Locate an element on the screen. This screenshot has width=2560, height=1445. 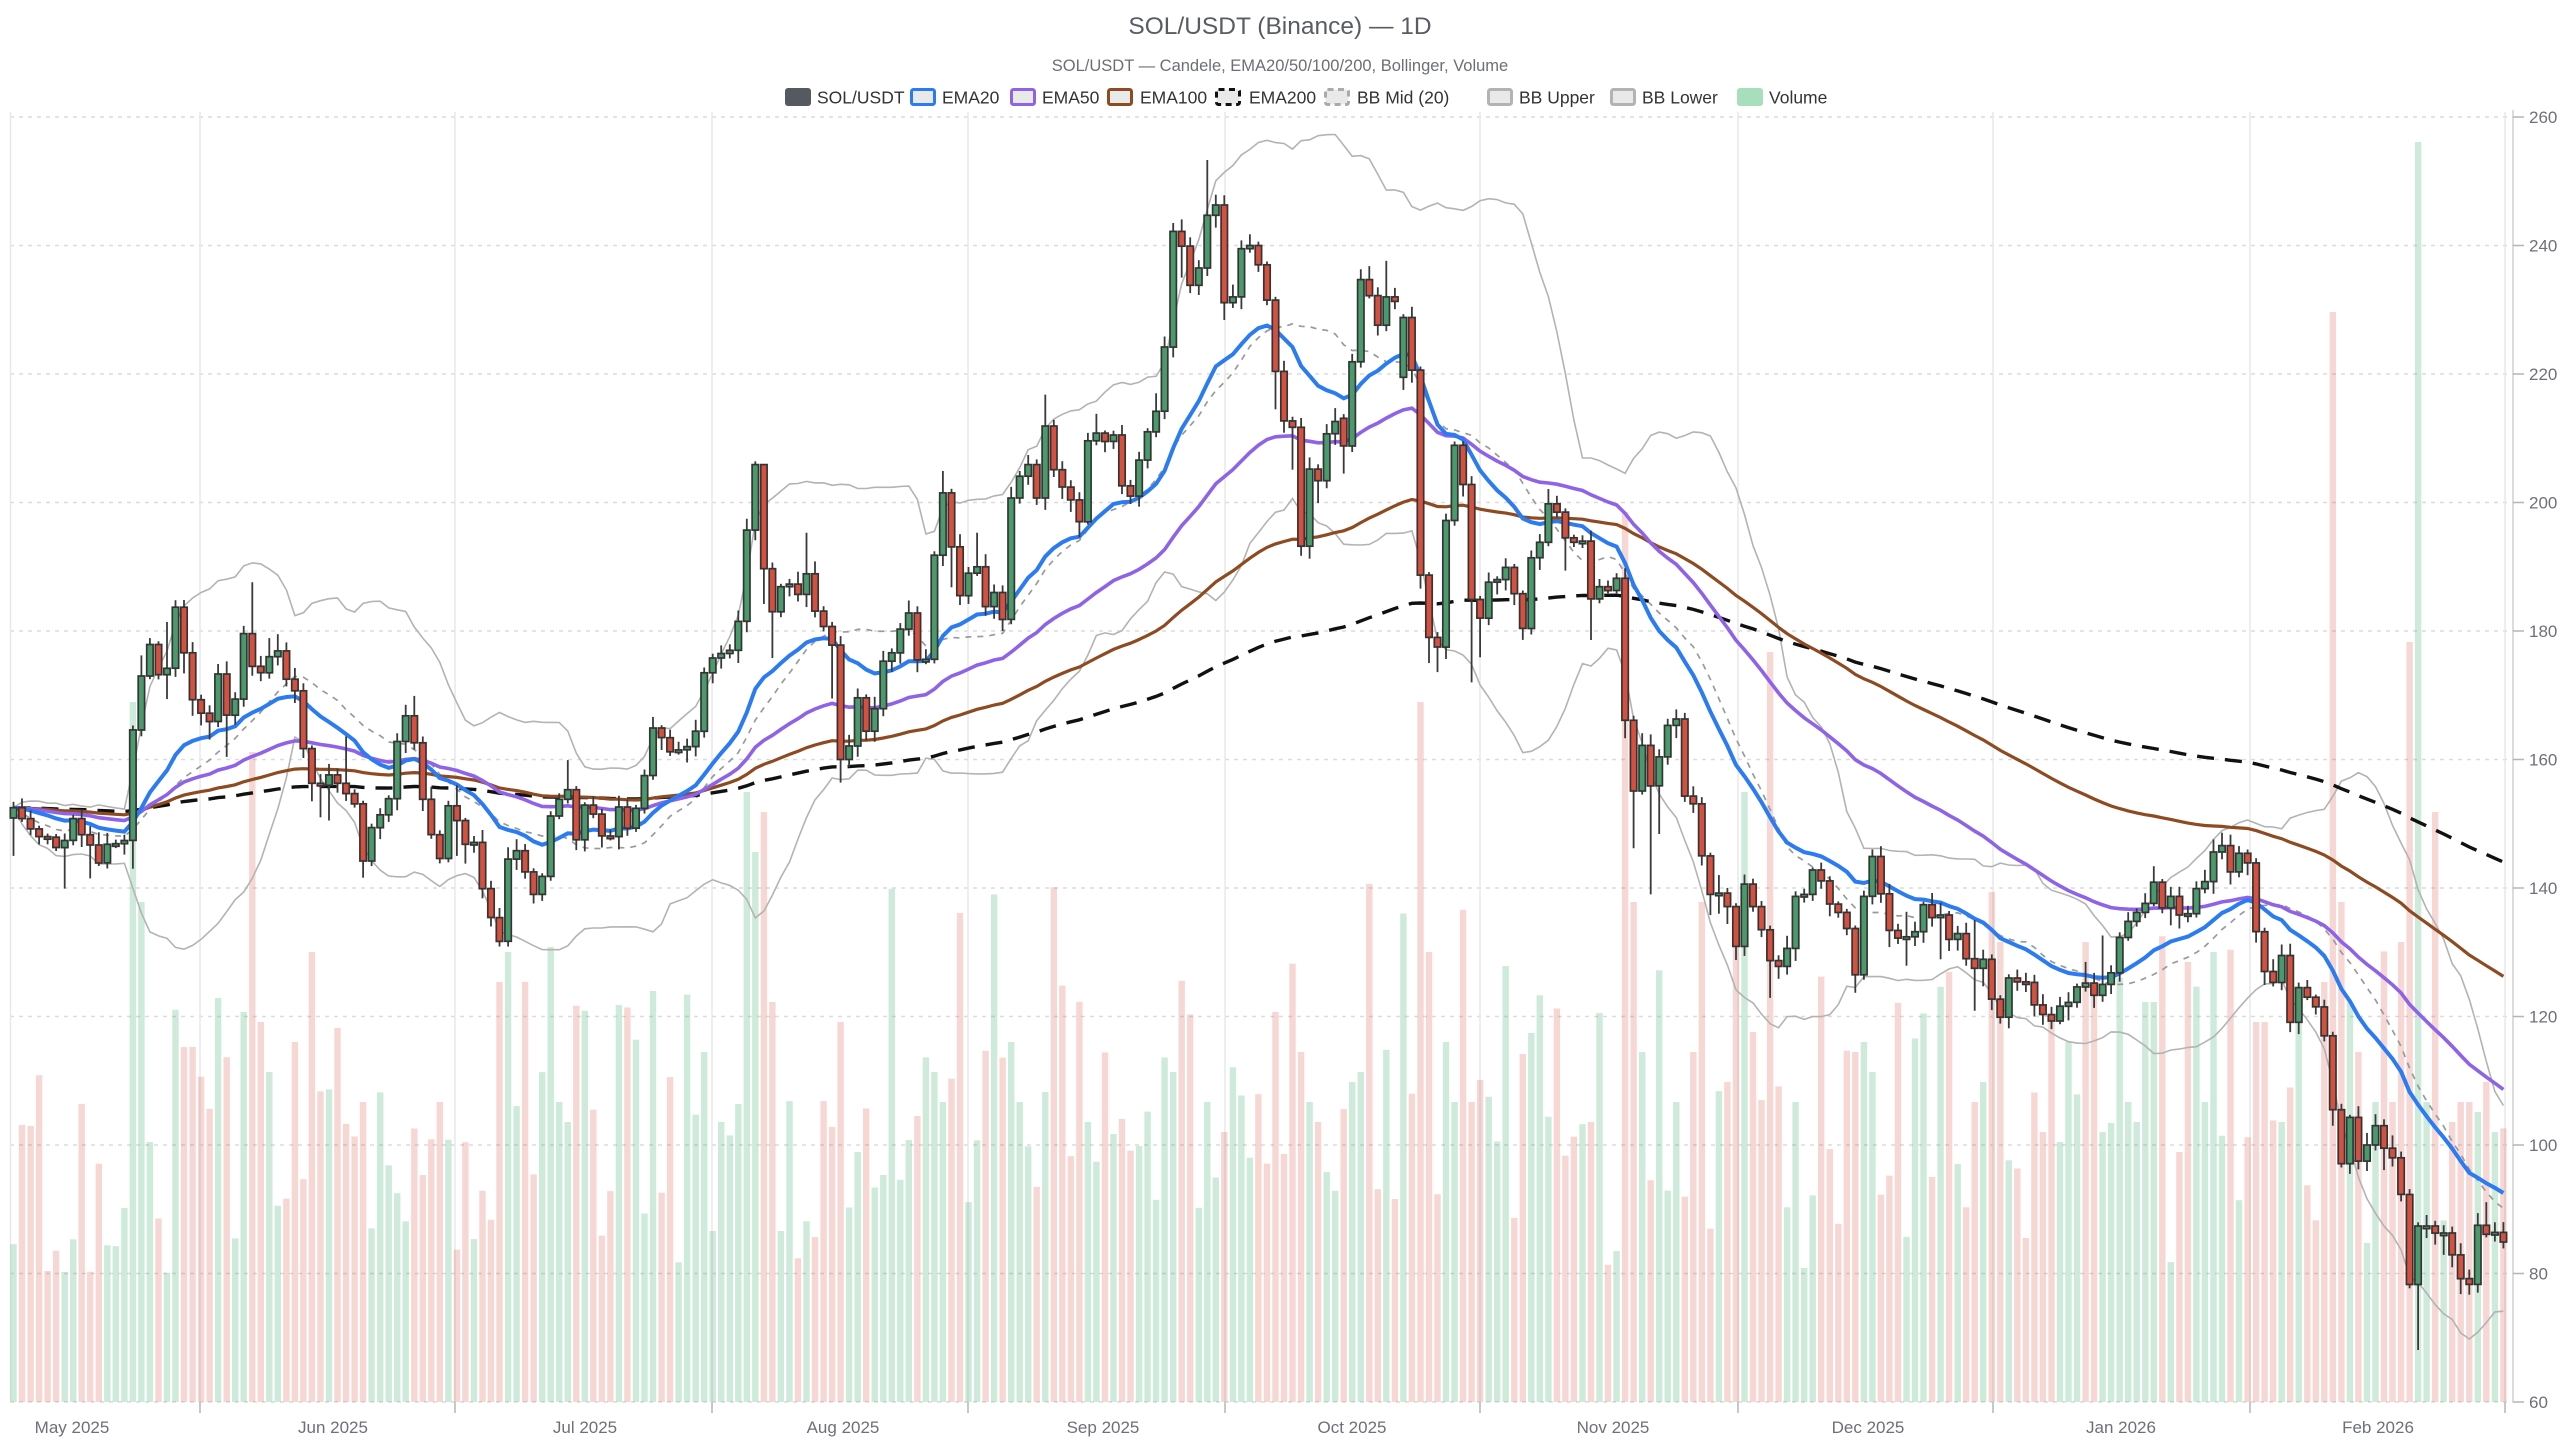
svg-text: 80 is located at coordinates (2538, 1274).